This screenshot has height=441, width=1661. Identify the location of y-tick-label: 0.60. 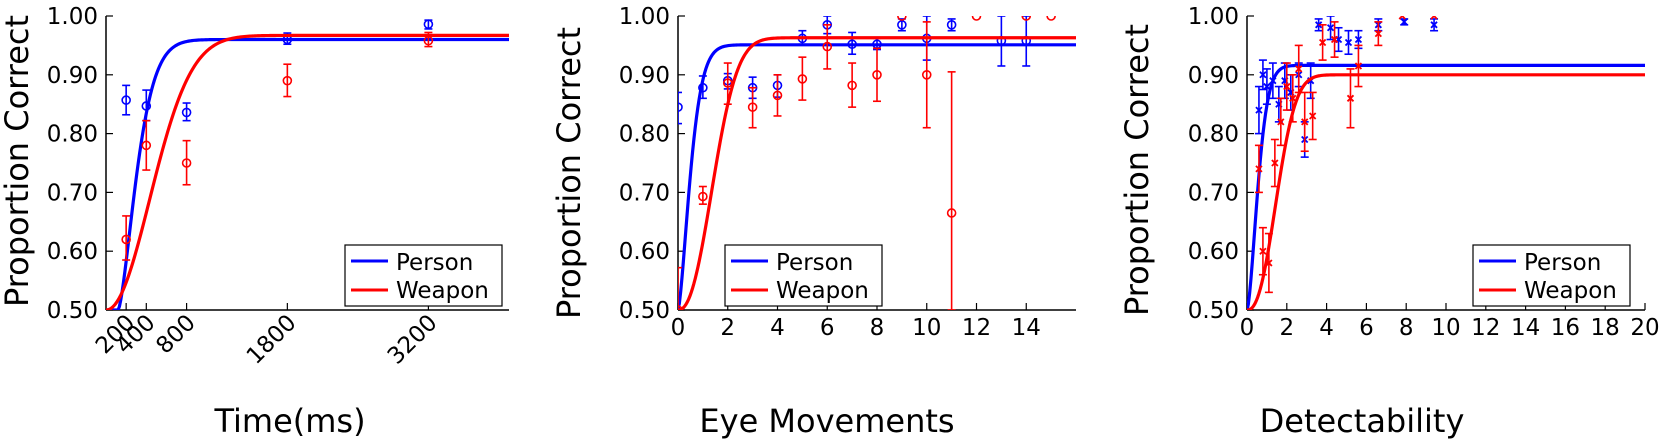
(72, 252).